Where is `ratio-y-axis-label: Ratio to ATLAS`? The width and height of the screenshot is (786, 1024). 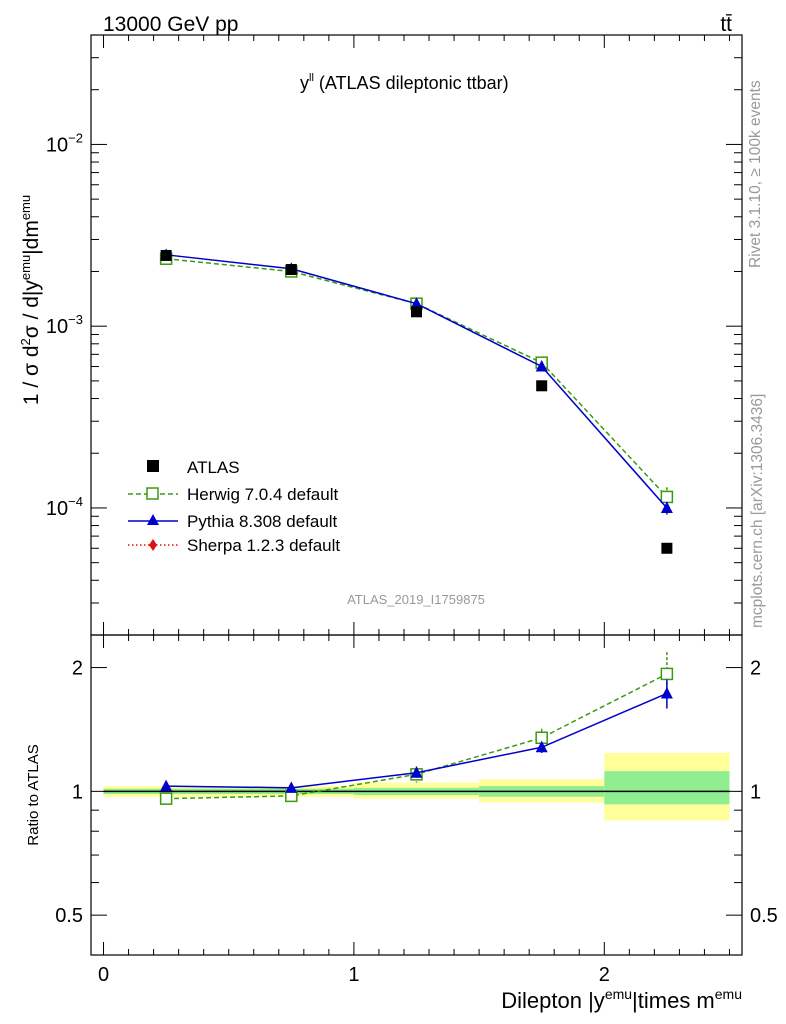 ratio-y-axis-label: Ratio to ATLAS is located at coordinates (33, 794).